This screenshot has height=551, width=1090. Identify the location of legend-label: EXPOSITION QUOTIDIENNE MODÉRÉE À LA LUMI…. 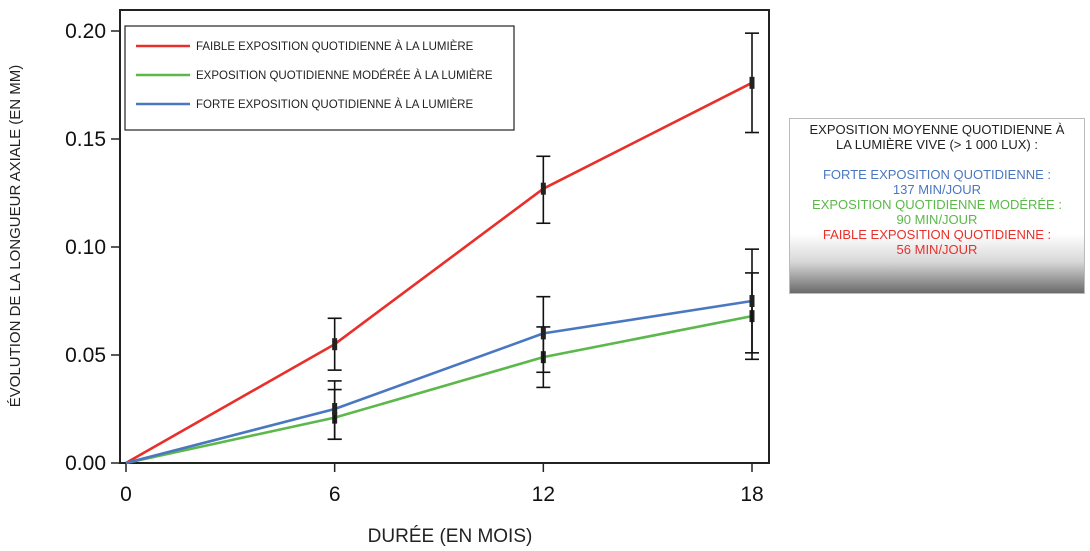
(344, 75).